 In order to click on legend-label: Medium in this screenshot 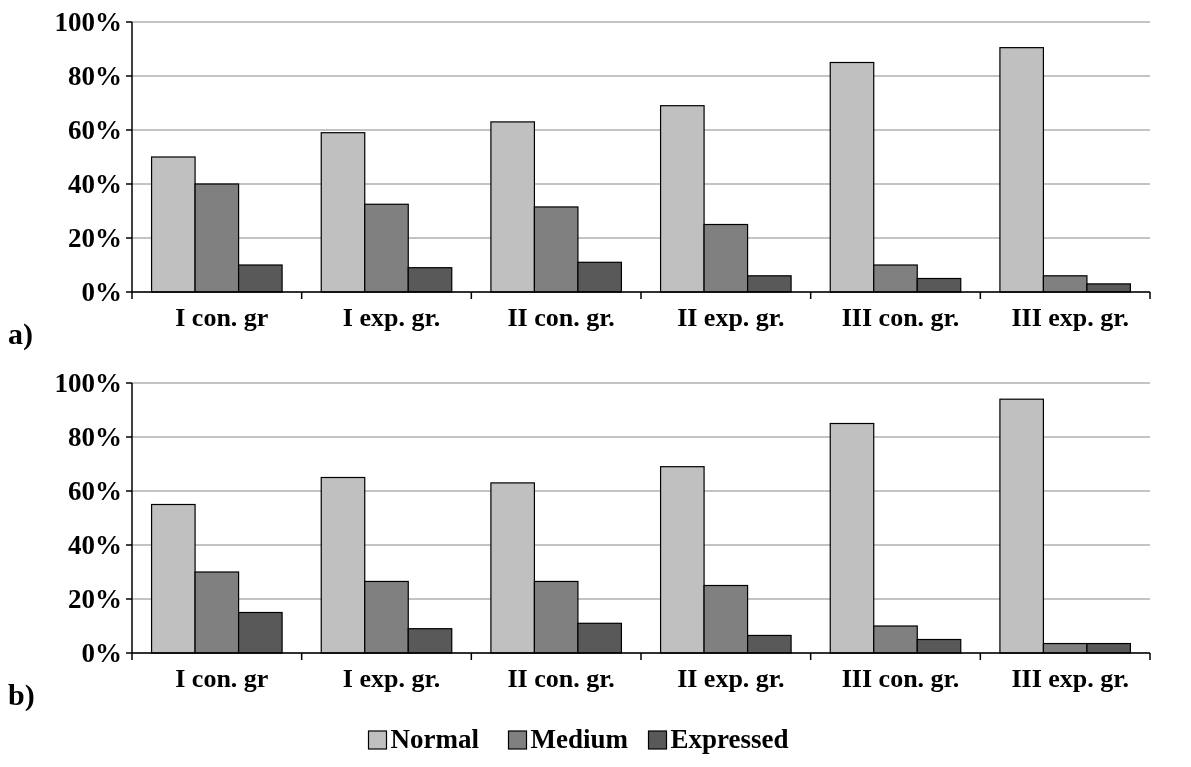, I will do `click(579, 739)`.